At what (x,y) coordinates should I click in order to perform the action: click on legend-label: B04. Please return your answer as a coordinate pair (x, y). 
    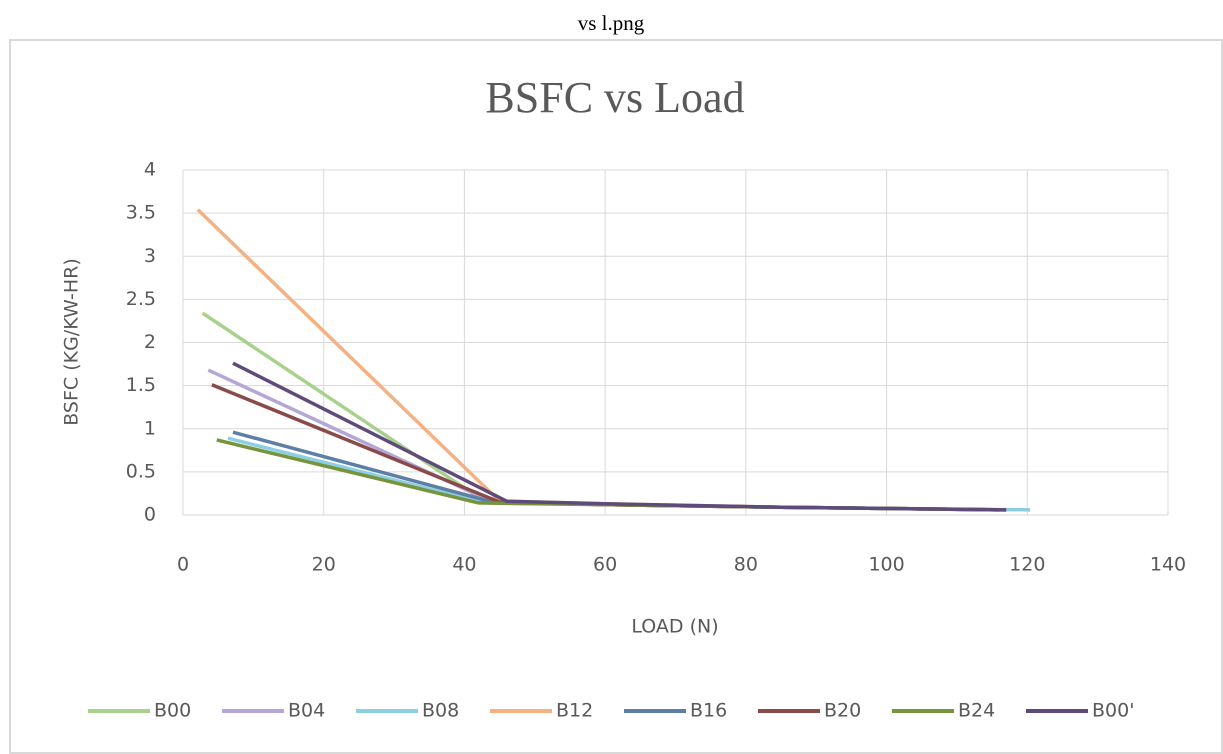
    Looking at the image, I should click on (306, 711).